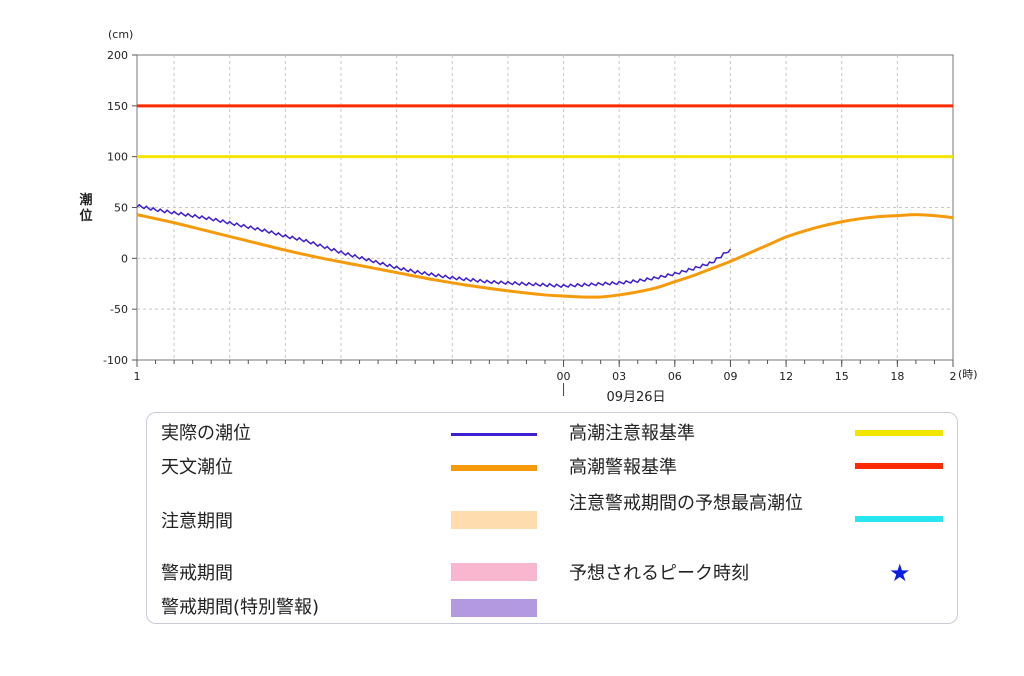  Describe the element at coordinates (115, 360) in the screenshot. I see `y-tick-label: -100` at that location.